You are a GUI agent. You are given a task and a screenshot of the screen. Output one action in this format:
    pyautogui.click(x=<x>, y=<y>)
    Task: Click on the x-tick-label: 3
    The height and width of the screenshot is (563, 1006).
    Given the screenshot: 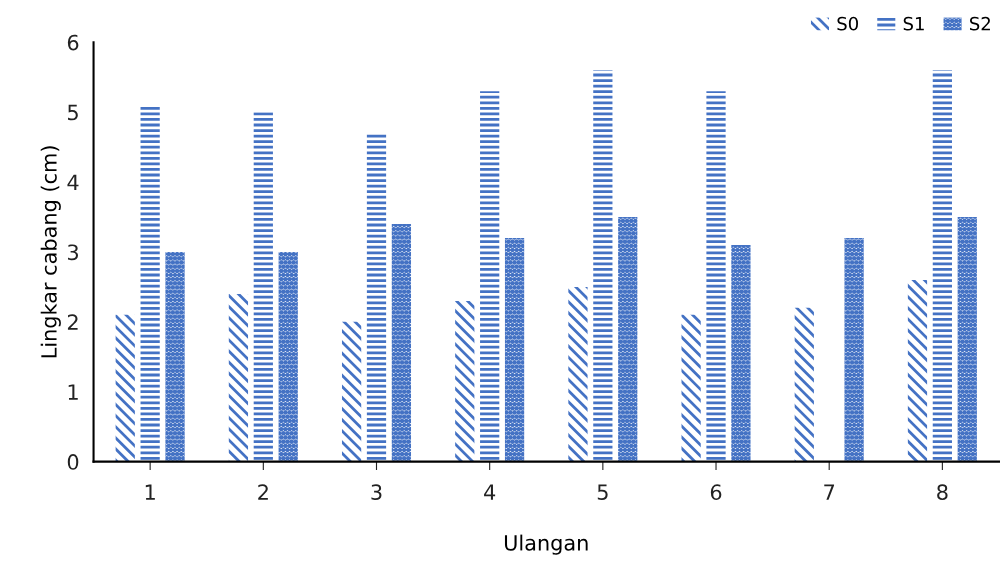 What is the action you would take?
    pyautogui.click(x=376, y=492)
    